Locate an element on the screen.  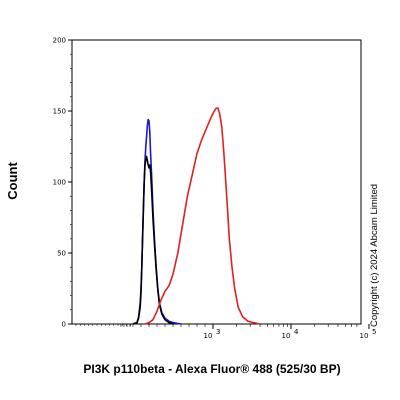
copyright-annotation: Copyright (c) 2024 Abcam Limited is located at coordinates (374, 255).